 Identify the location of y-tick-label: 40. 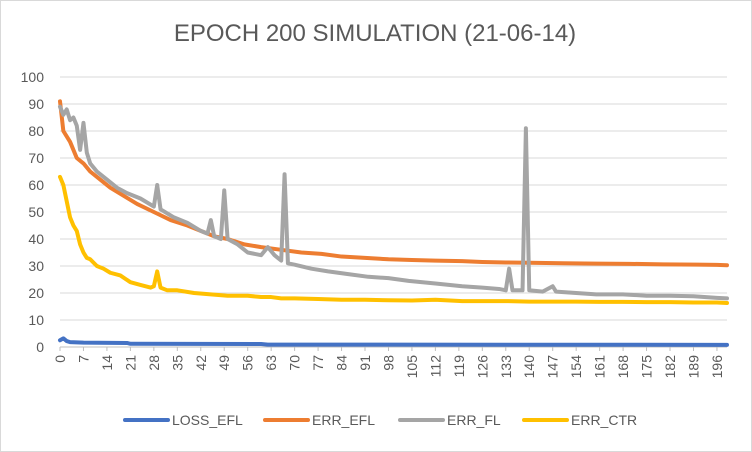
(36, 239).